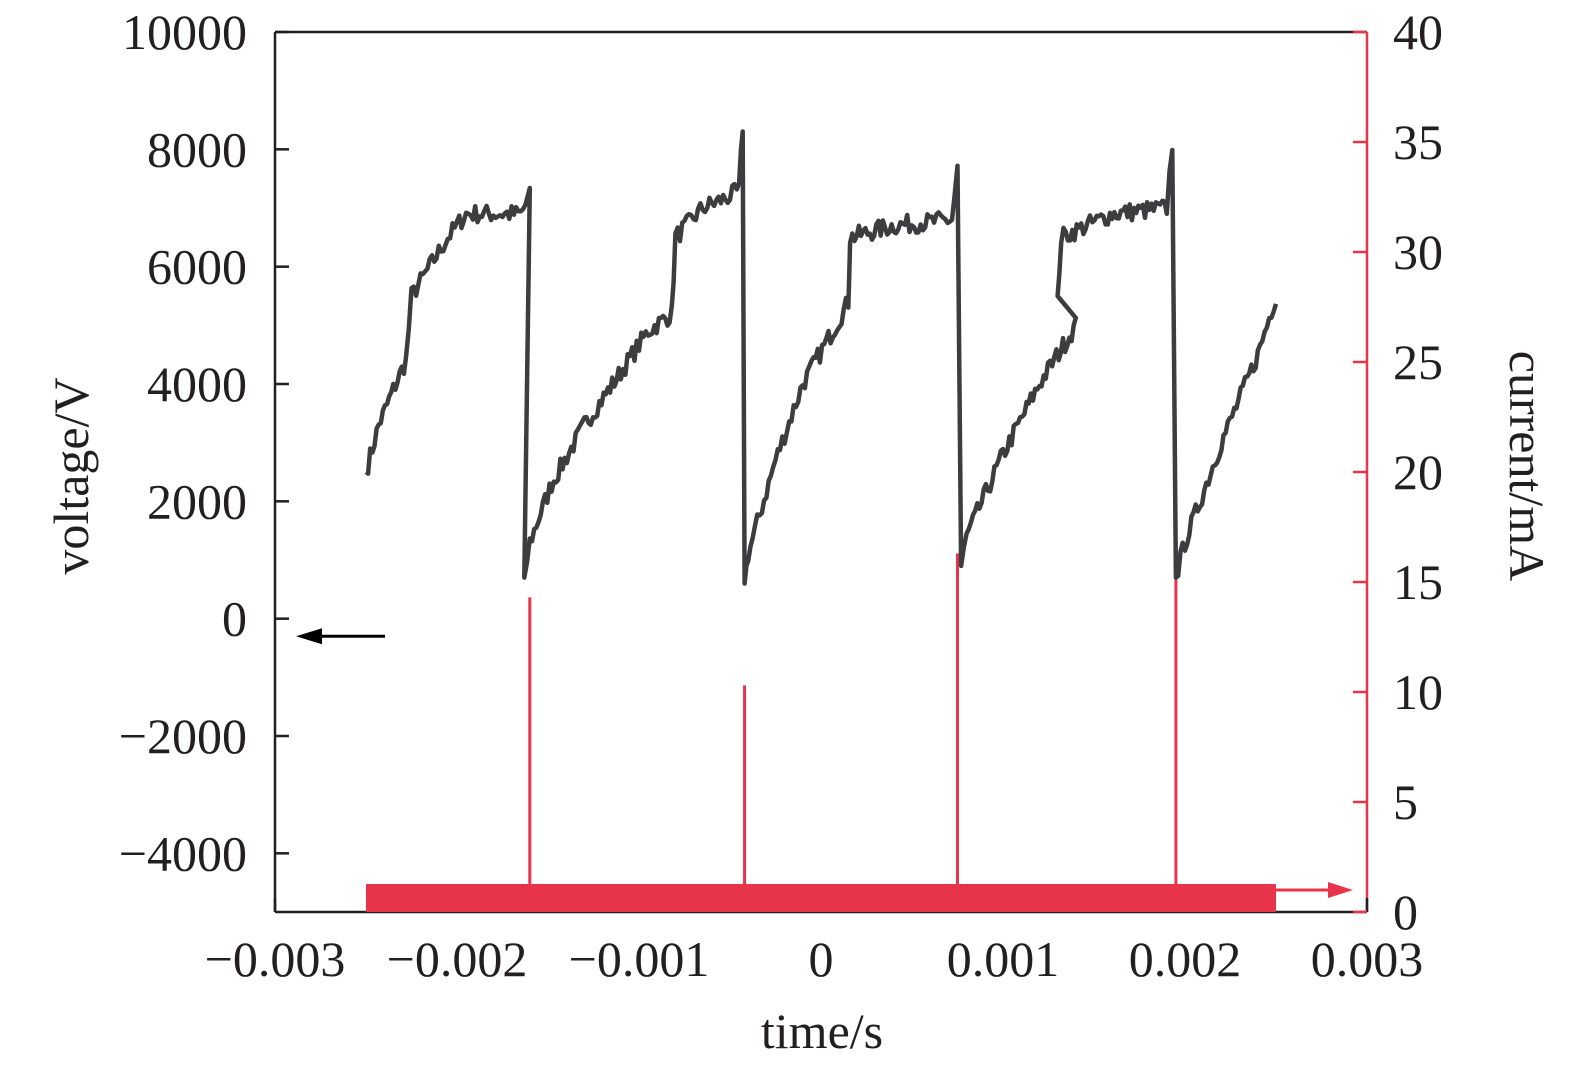 This screenshot has height=1071, width=1575. What do you see at coordinates (821, 959) in the screenshot?
I see `x-tick-label: 0` at bounding box center [821, 959].